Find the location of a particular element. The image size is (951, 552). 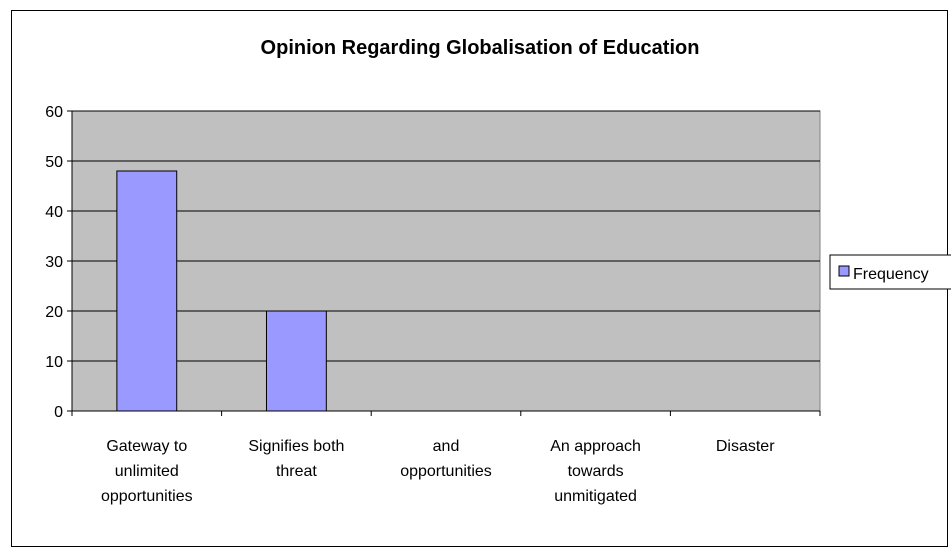

y-axis: 0 10 20 30 40 50 60 is located at coordinates (59, 262).